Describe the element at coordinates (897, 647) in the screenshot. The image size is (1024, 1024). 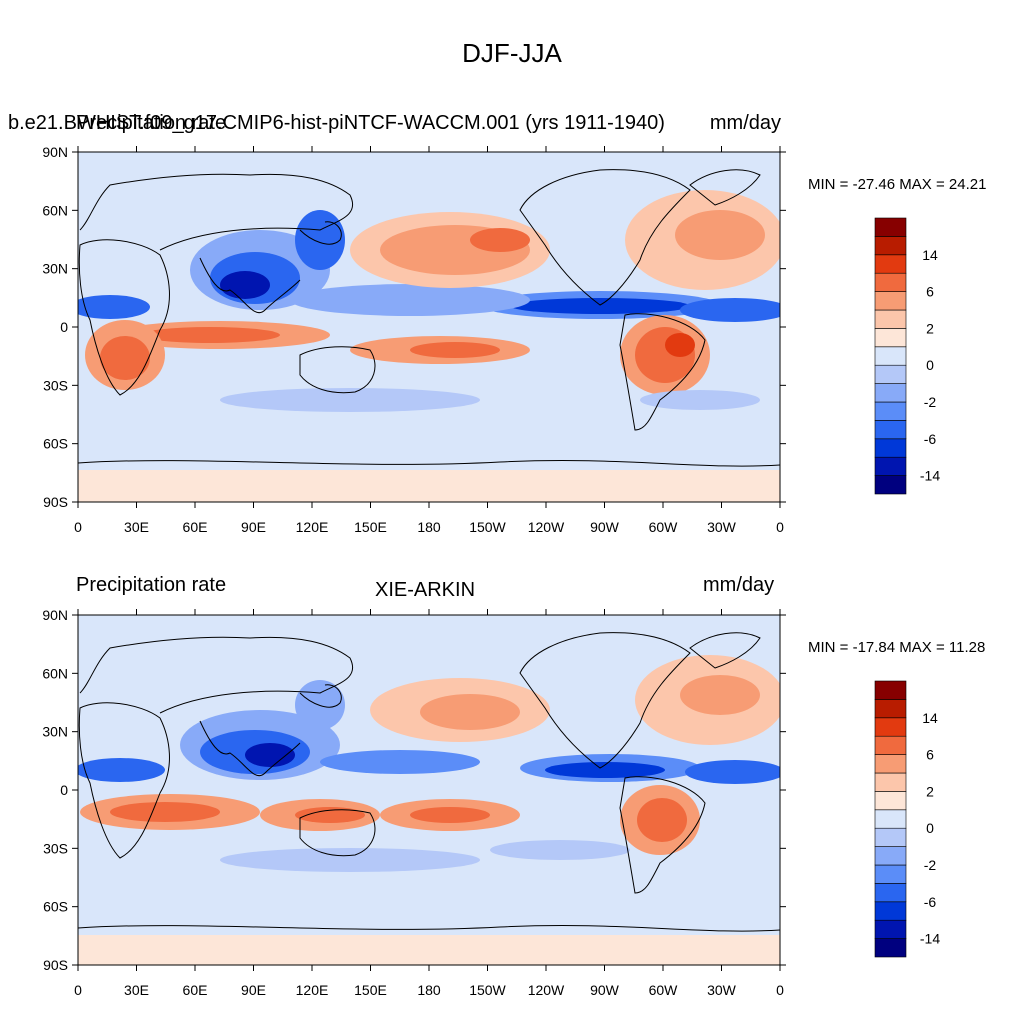
I see `panel2-minmax: MIN = -17.84 MAX = 11.28` at that location.